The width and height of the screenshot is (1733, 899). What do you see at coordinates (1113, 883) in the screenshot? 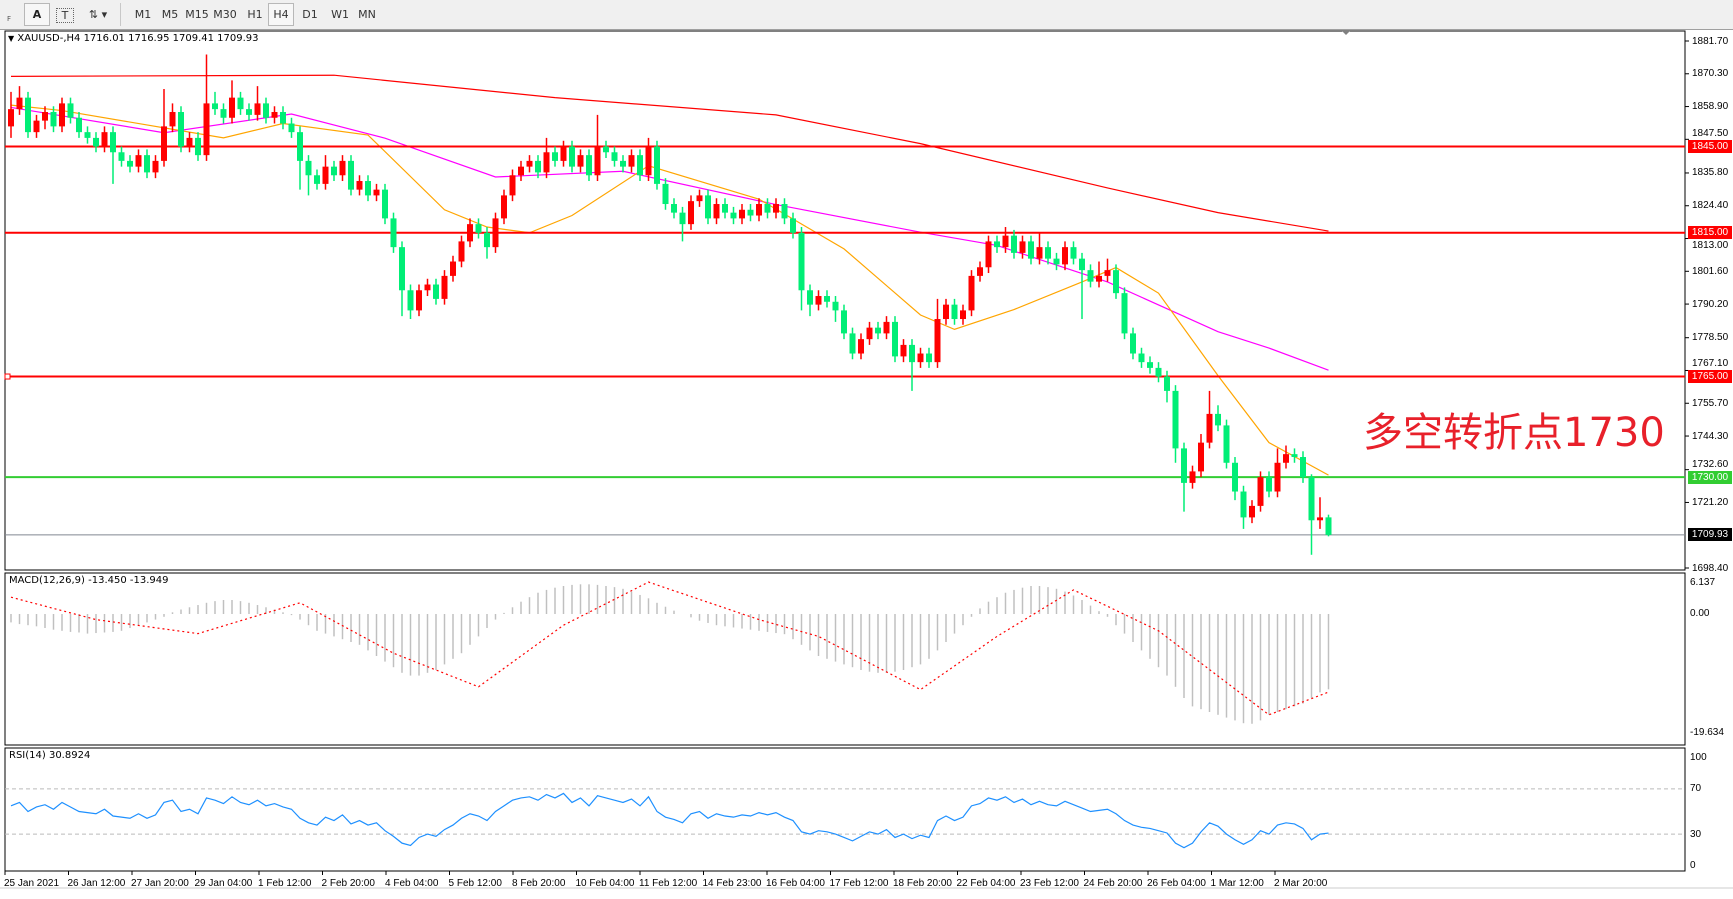
I see `time-axis-label: 24 Feb 20:00` at bounding box center [1113, 883].